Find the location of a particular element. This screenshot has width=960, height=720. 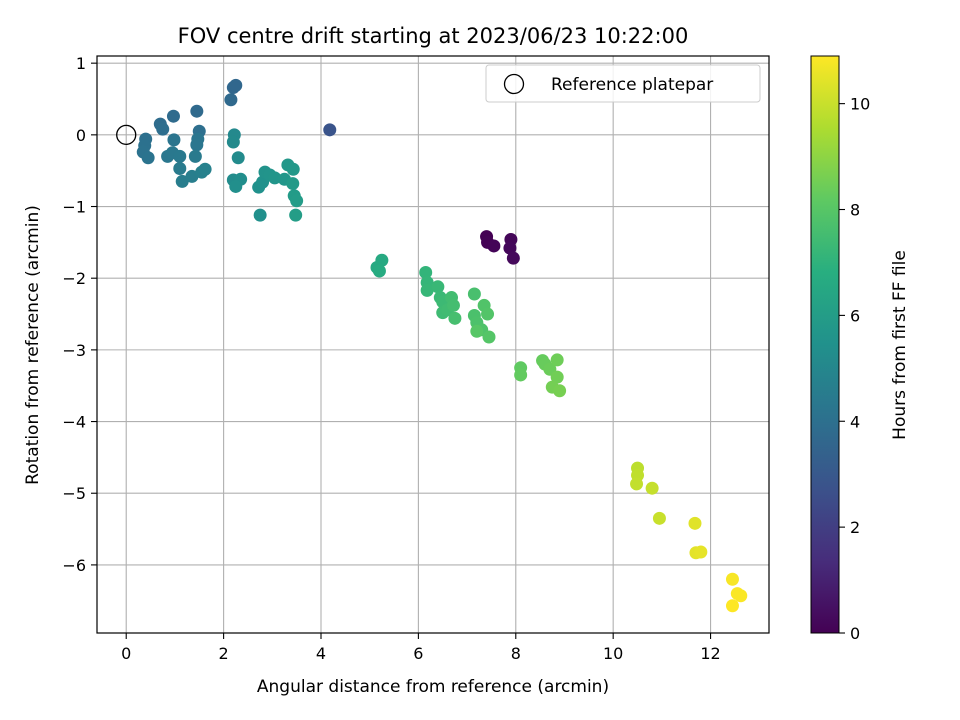

y-tick-label: 1 is located at coordinates (81, 63).